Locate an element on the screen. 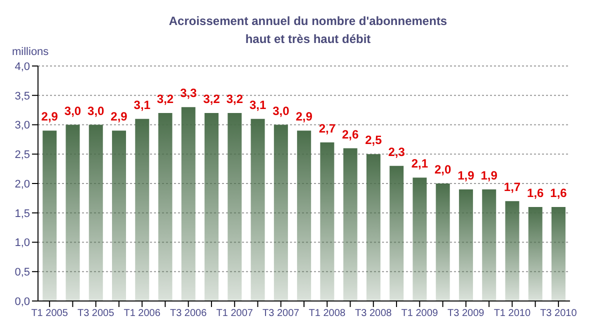  x-tick-label: T3 2008 is located at coordinates (373, 314).